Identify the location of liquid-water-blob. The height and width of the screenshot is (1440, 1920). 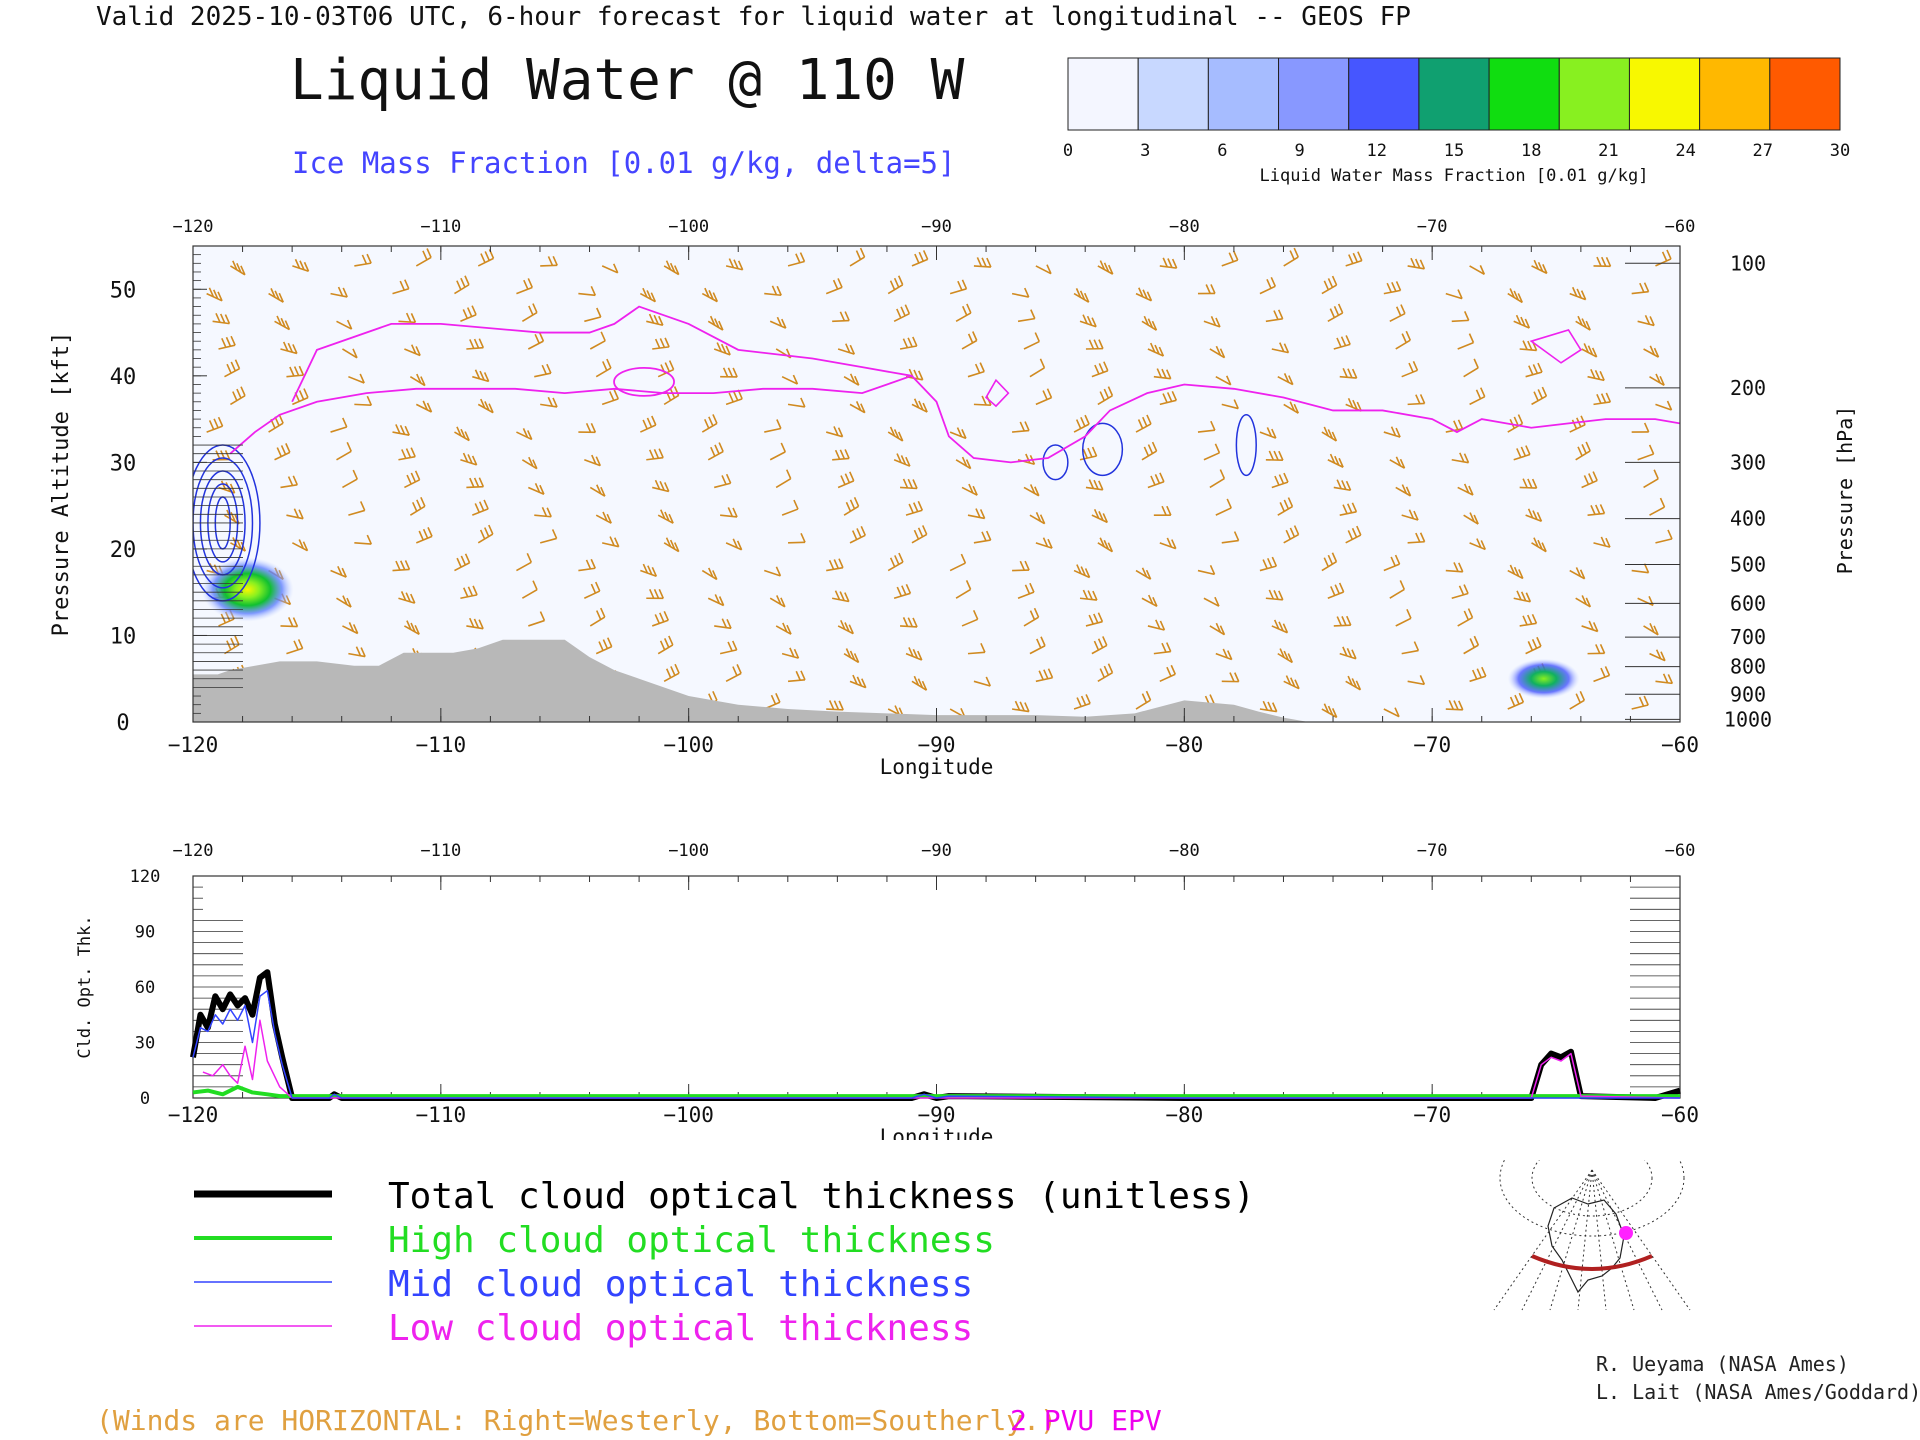
(1543, 678).